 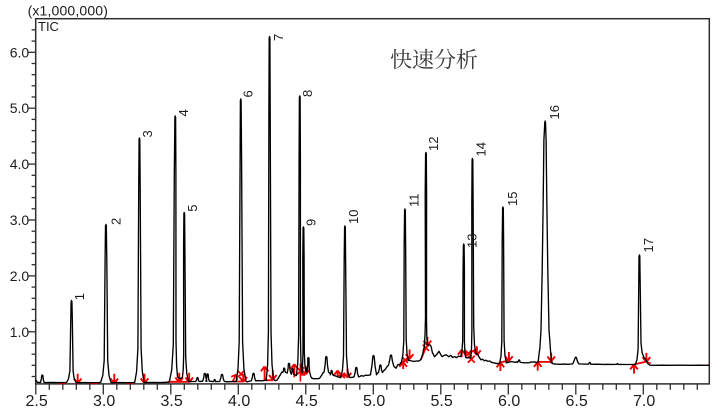 What do you see at coordinates (20, 276) in the screenshot?
I see `svg-text: 2.0` at bounding box center [20, 276].